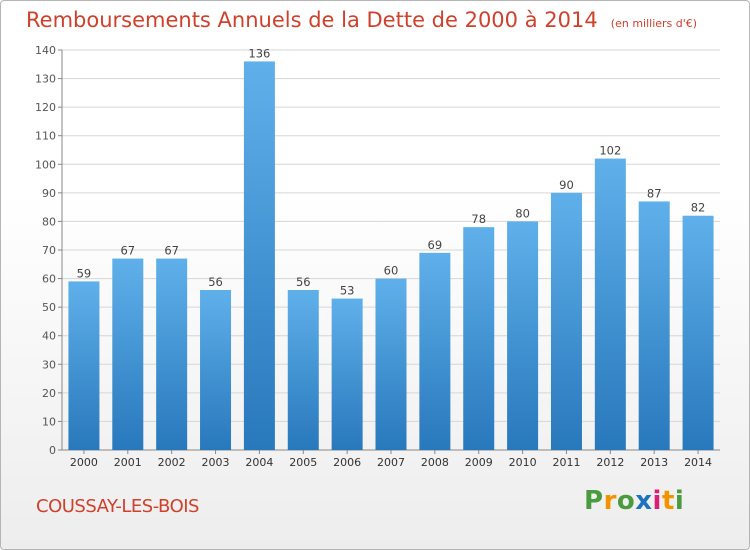 This screenshot has width=750, height=550. I want to click on y-tick-label: 10, so click(49, 421).